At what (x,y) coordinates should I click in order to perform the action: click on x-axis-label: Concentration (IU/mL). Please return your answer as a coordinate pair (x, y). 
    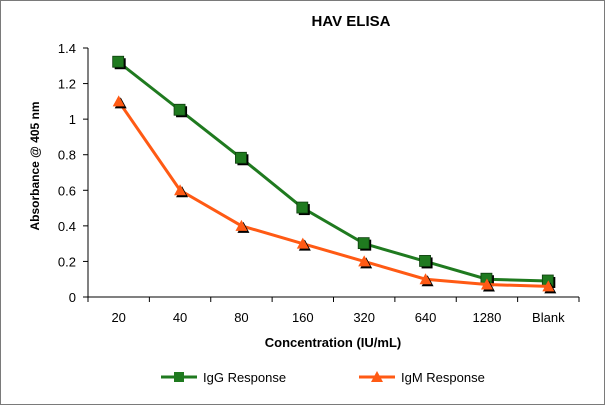
    Looking at the image, I should click on (333, 342).